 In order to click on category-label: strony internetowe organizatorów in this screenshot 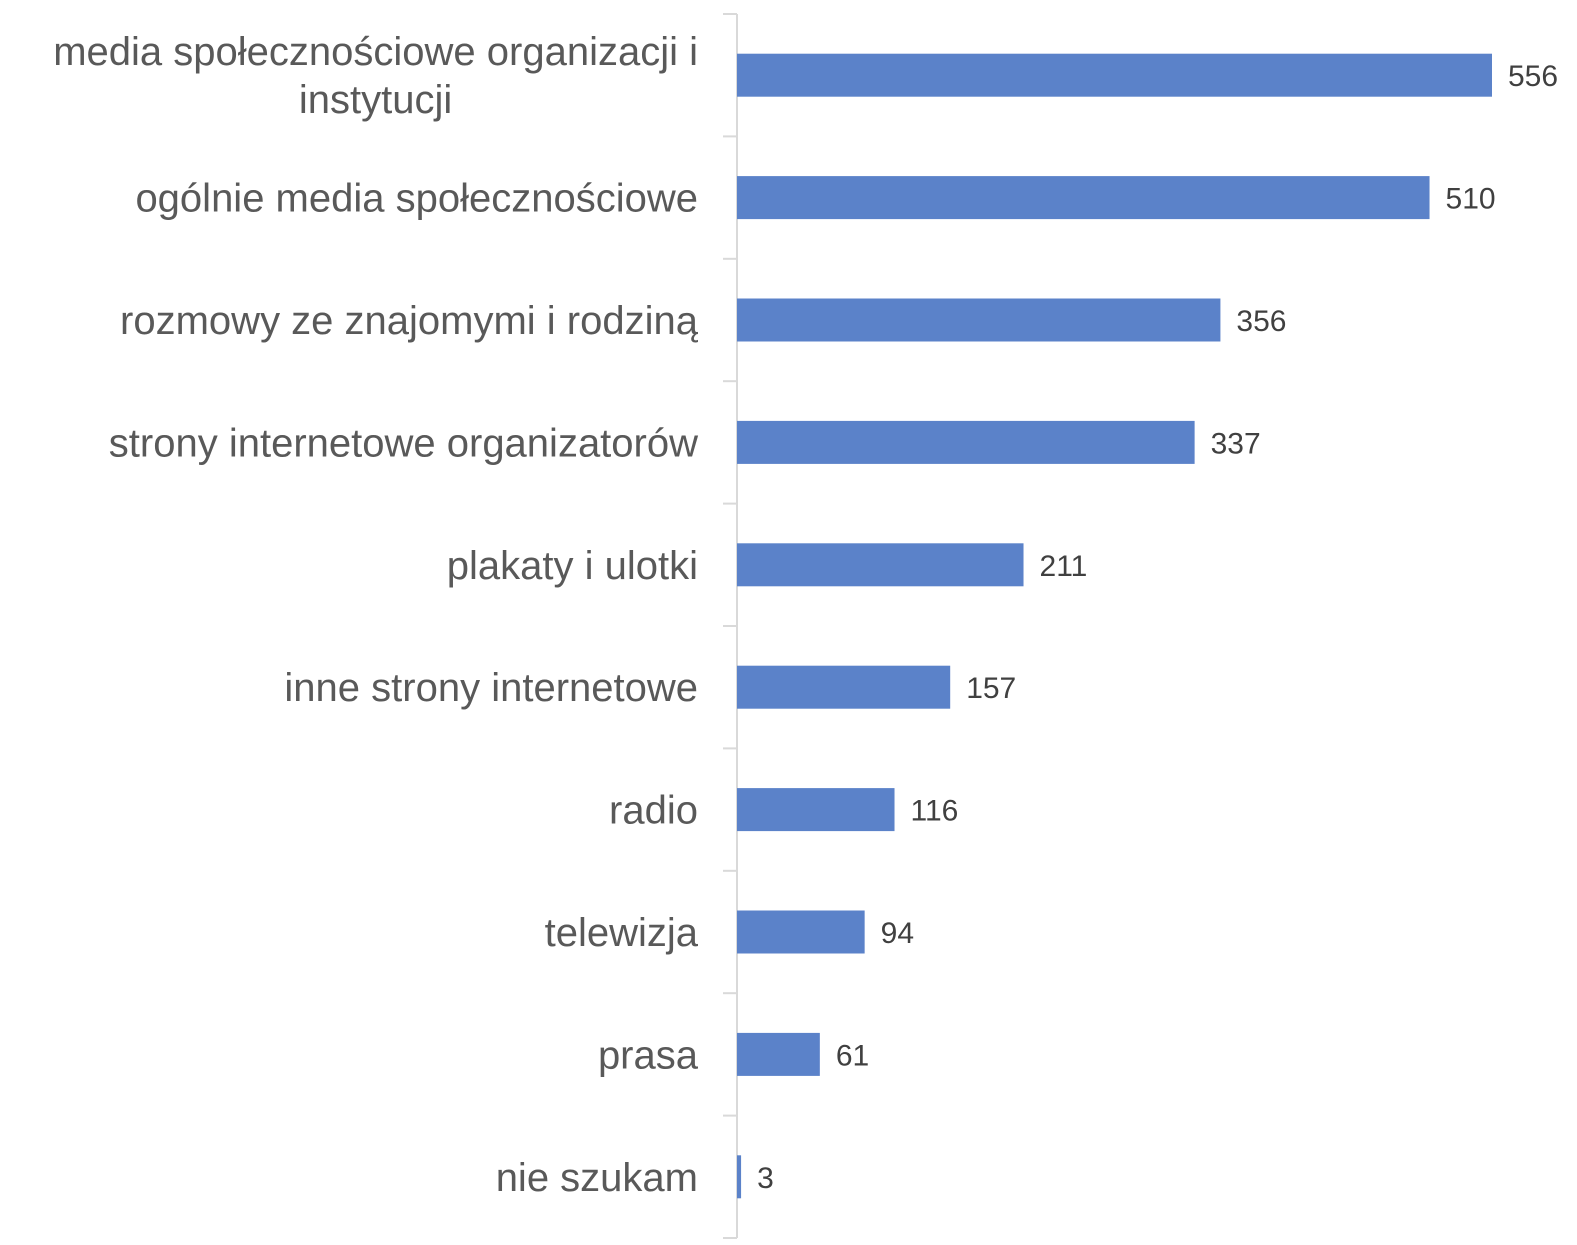, I will do `click(403, 443)`.